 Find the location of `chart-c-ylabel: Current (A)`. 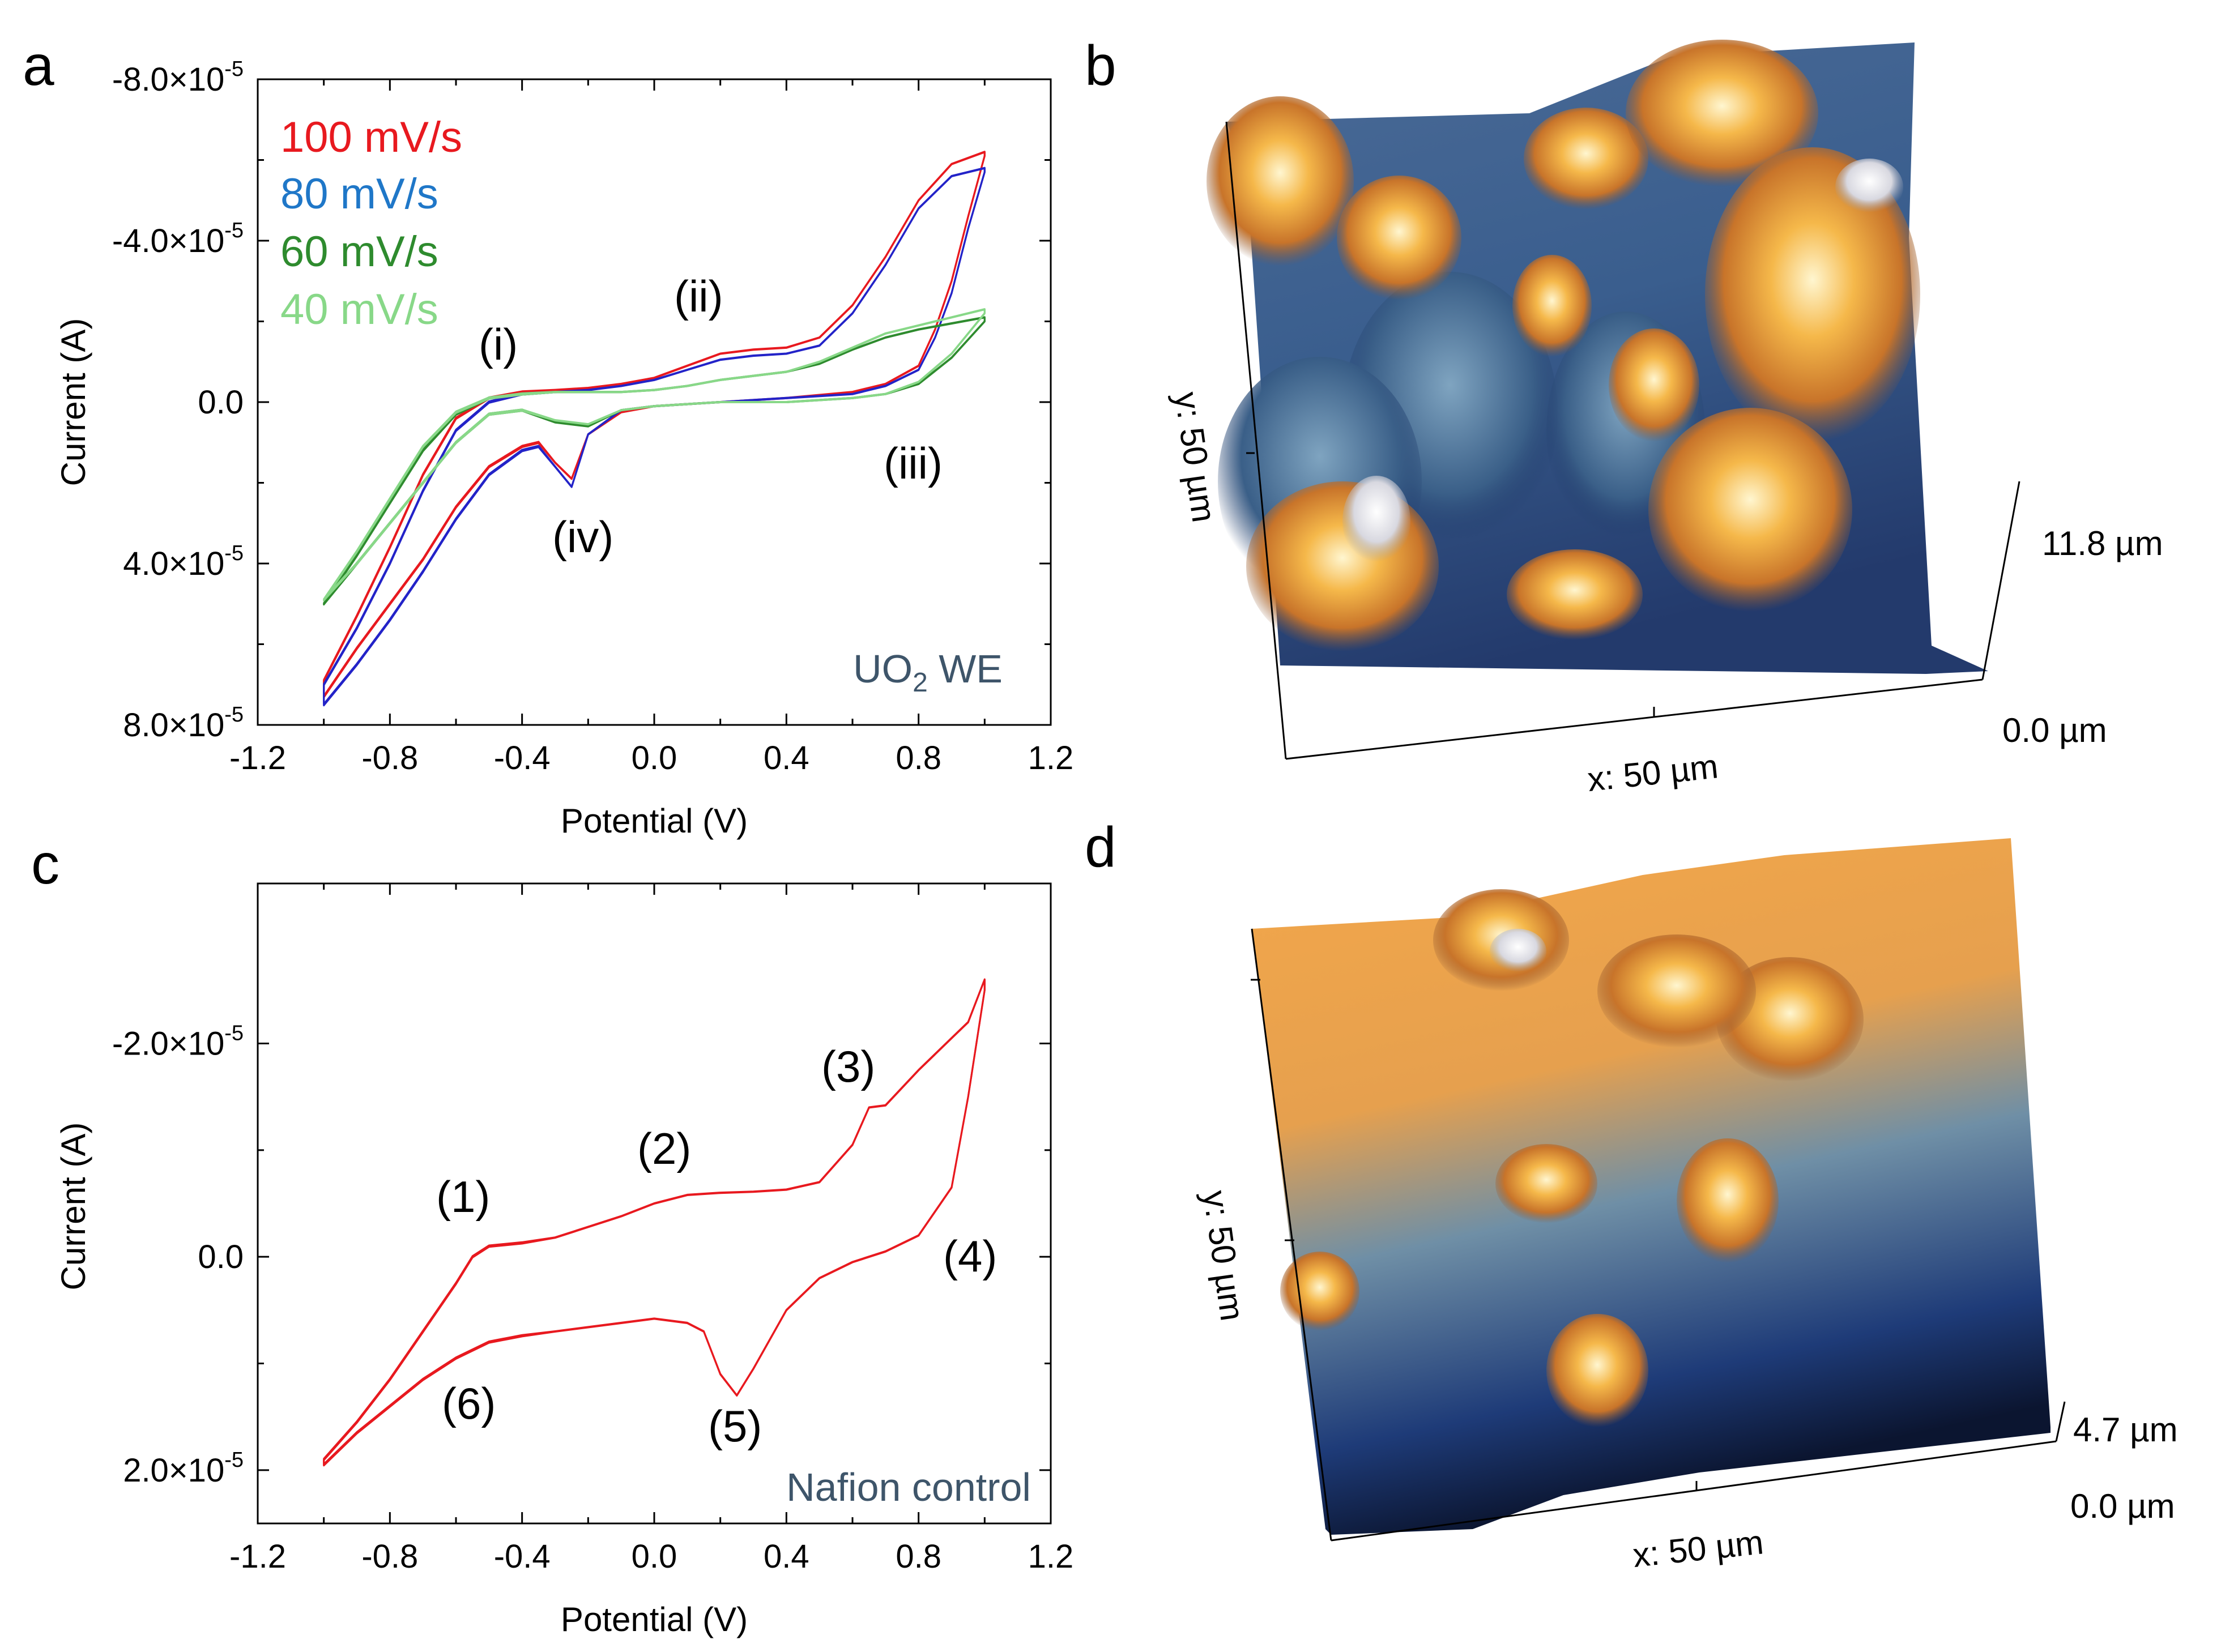

chart-c-ylabel: Current (A) is located at coordinates (73, 1207).